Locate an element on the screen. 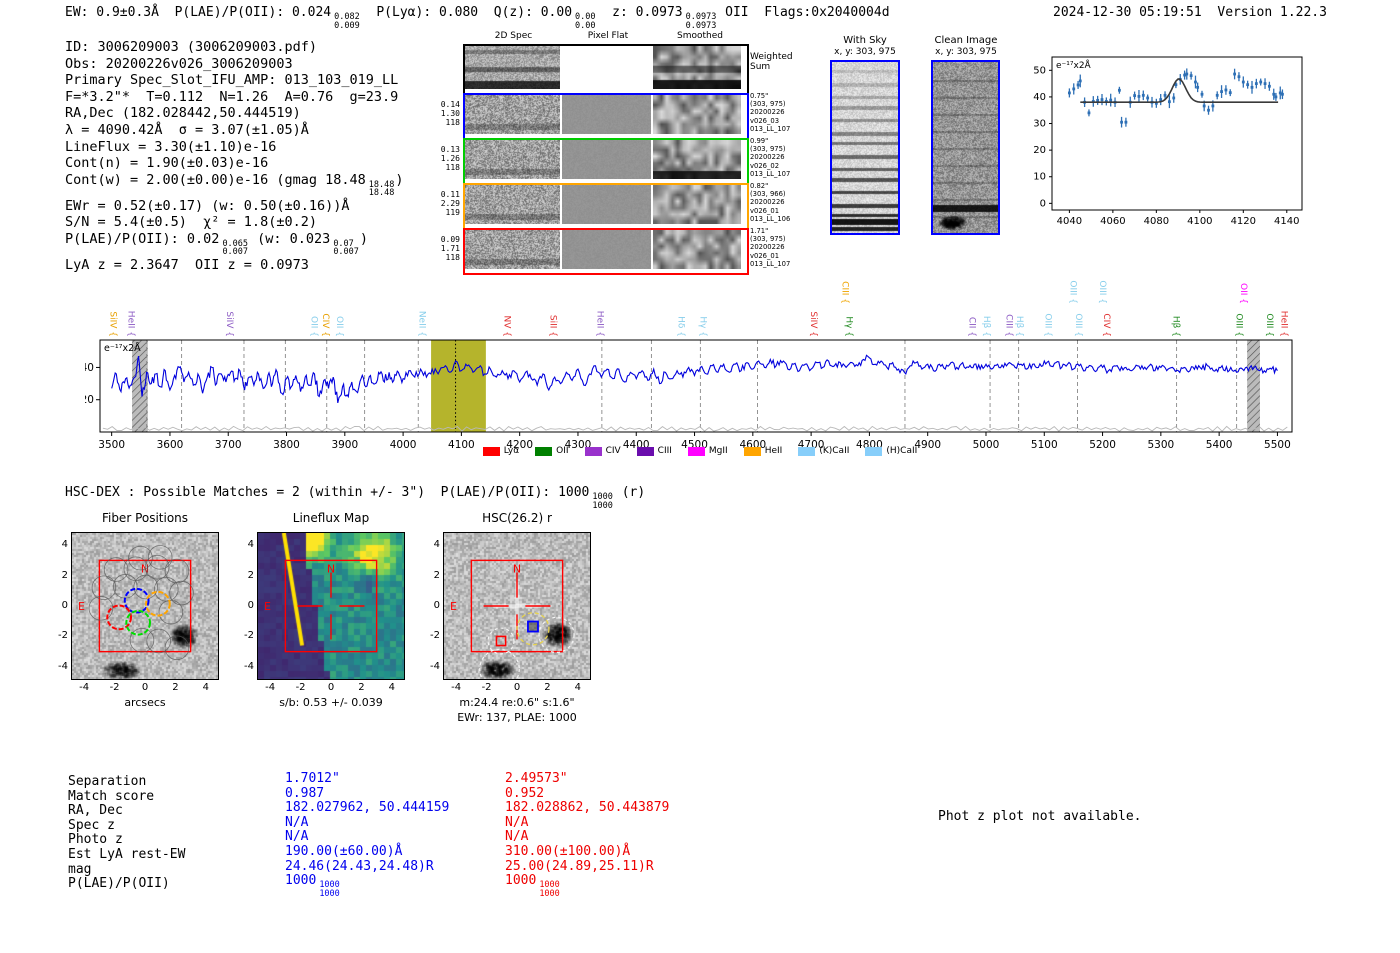  spec2d-row-label: 1.71" (303, 975) 20200226 v026_01 013_LL_107 is located at coordinates (770, 247).